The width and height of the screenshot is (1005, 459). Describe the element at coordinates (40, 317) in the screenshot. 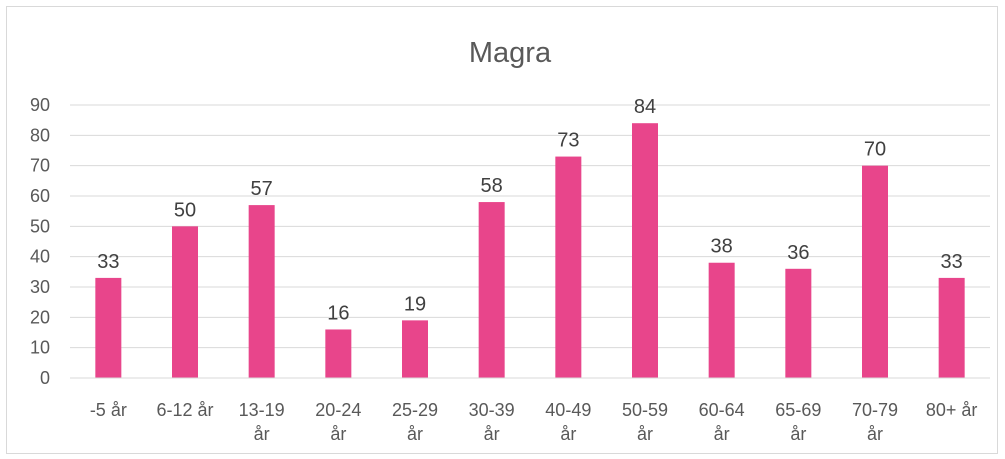

I see `y-tick-label: 20` at that location.